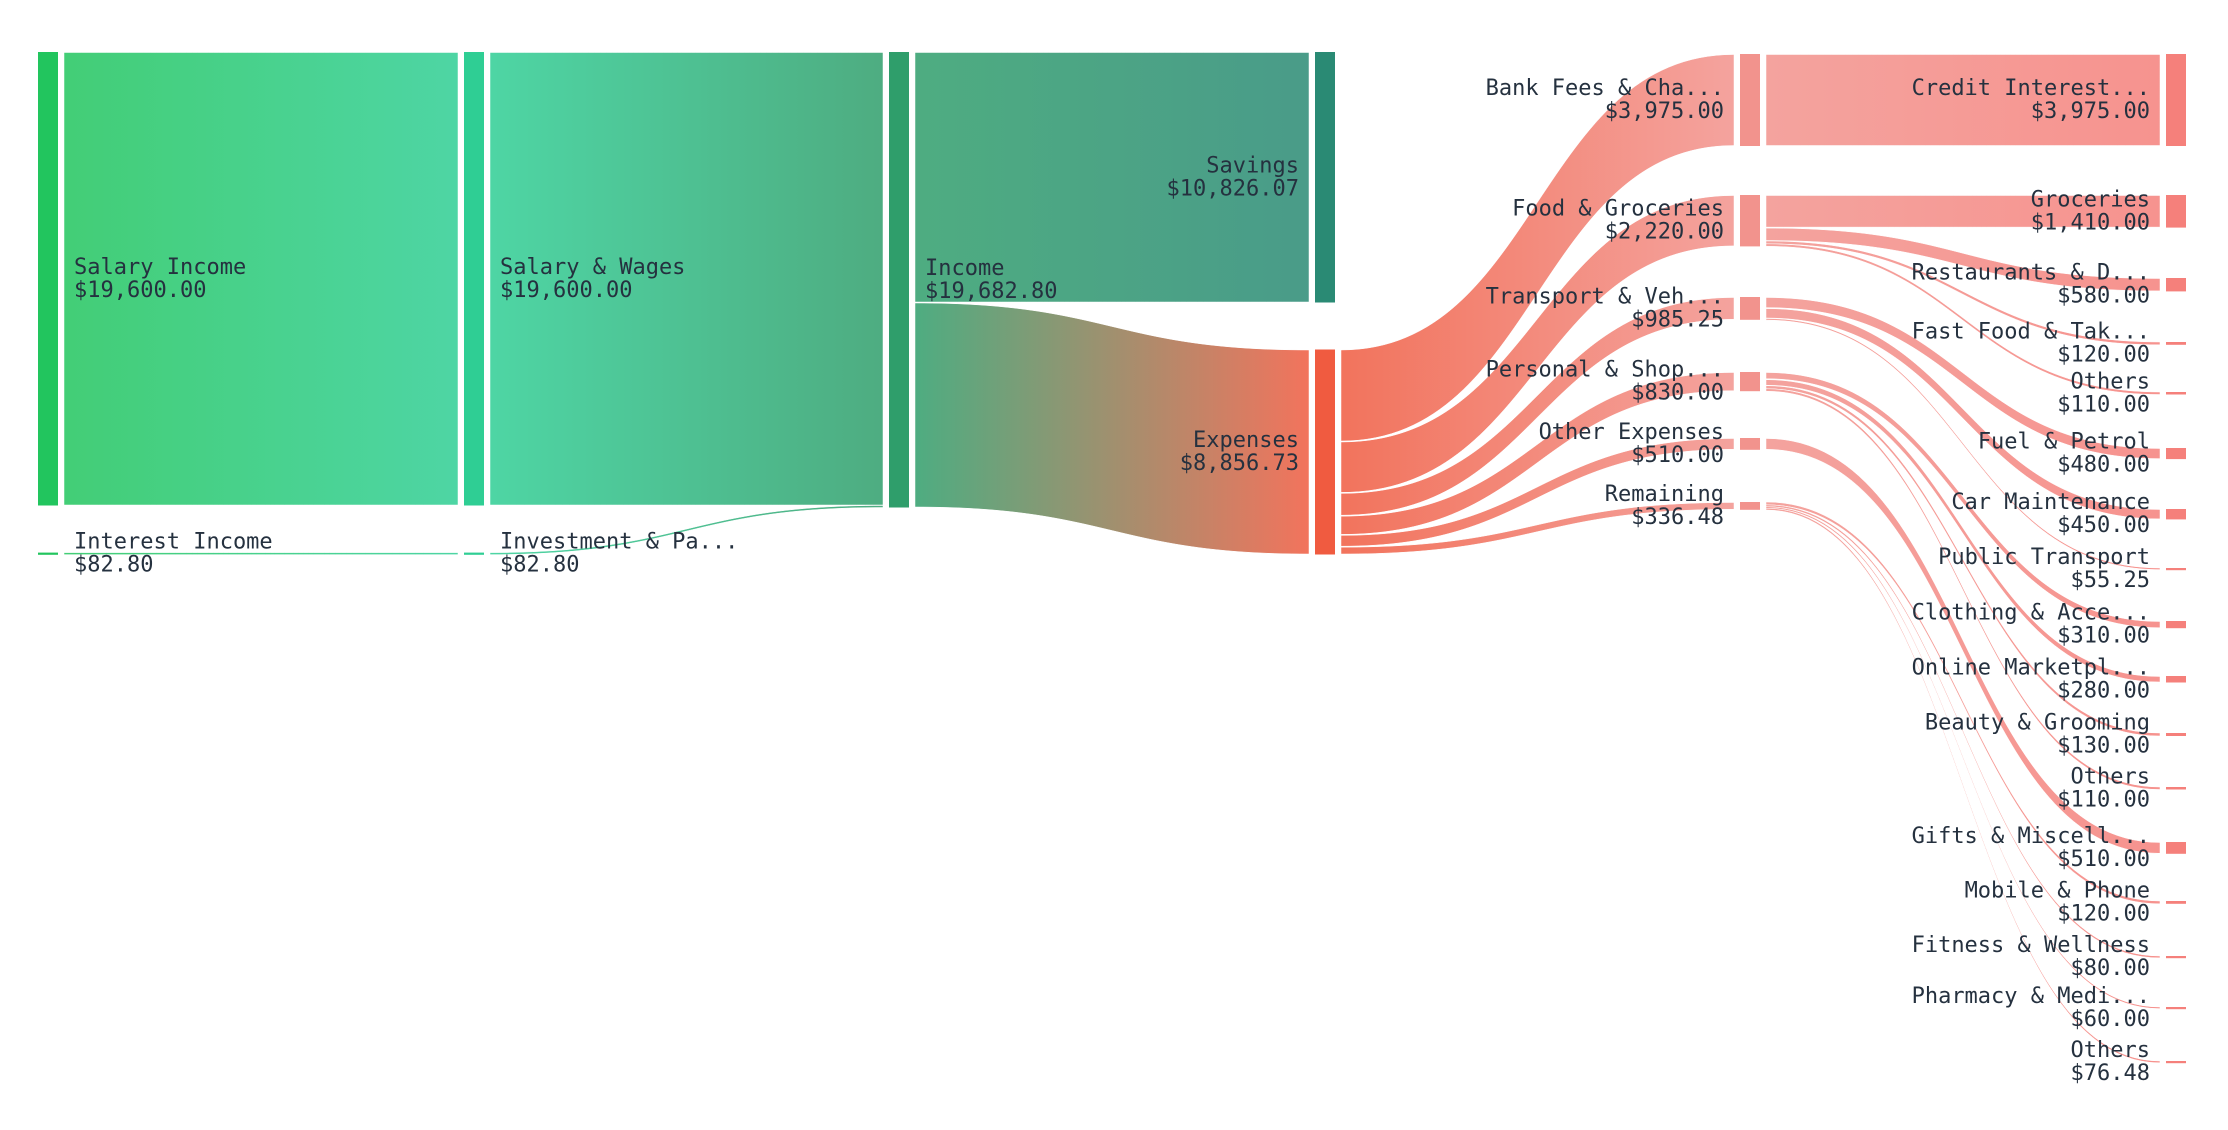  I want to click on node-label-fuel_petrol: Fuel & Petrol, so click(2064, 442).